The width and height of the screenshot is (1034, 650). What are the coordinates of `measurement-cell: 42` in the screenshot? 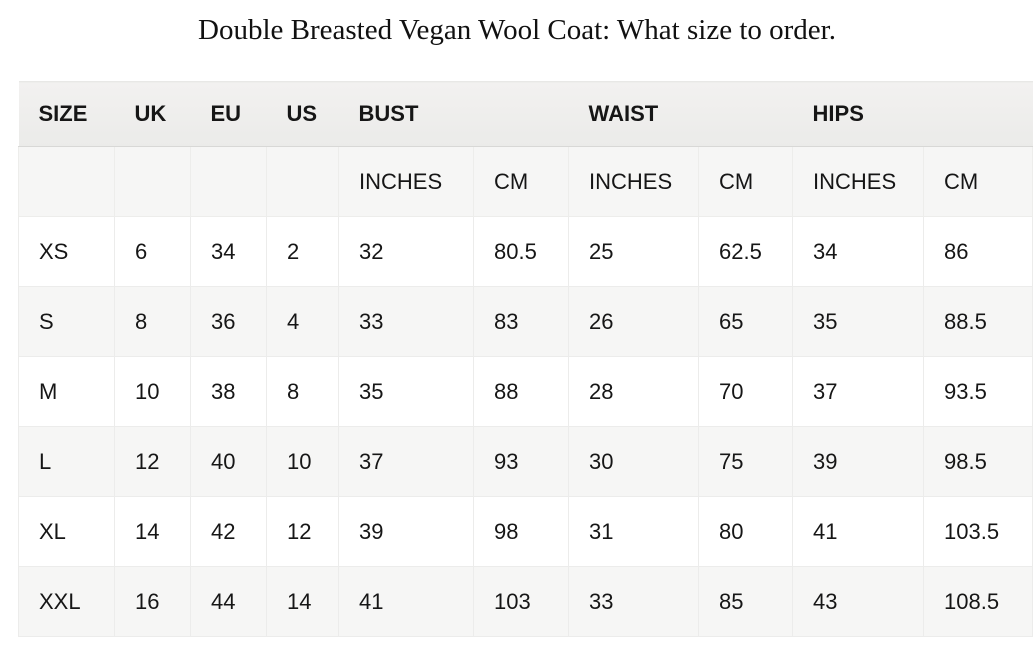 It's located at (228, 531).